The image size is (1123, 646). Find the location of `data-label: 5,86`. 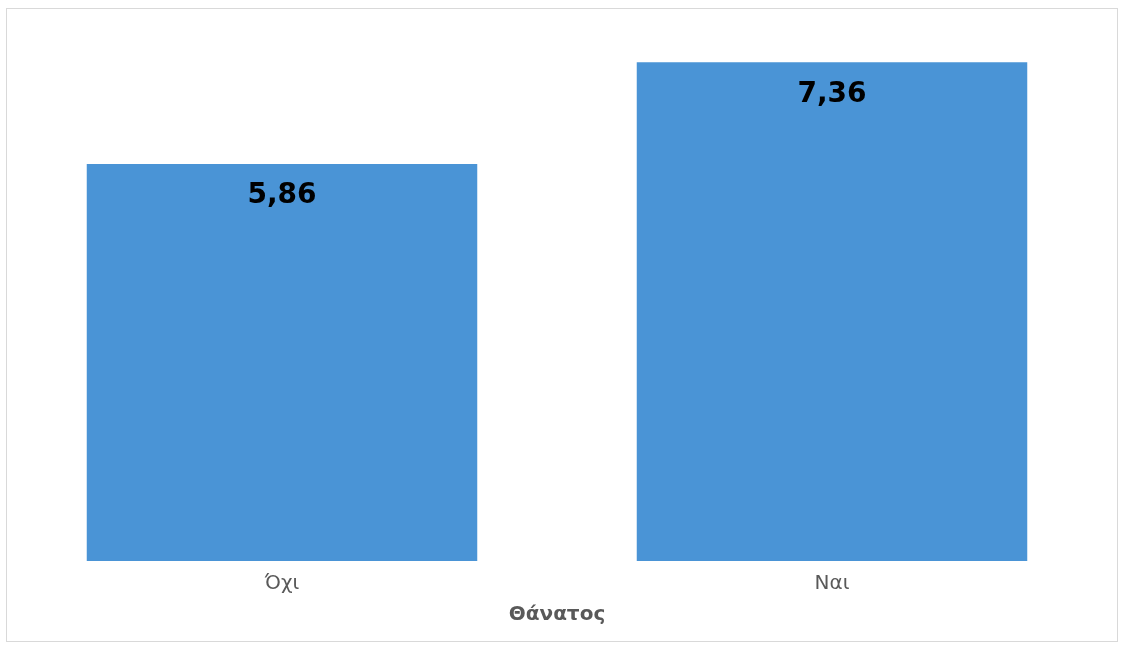

data-label: 5,86 is located at coordinates (282, 194).